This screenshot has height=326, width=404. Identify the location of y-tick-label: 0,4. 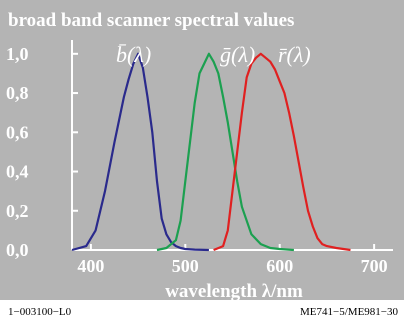
(17, 172).